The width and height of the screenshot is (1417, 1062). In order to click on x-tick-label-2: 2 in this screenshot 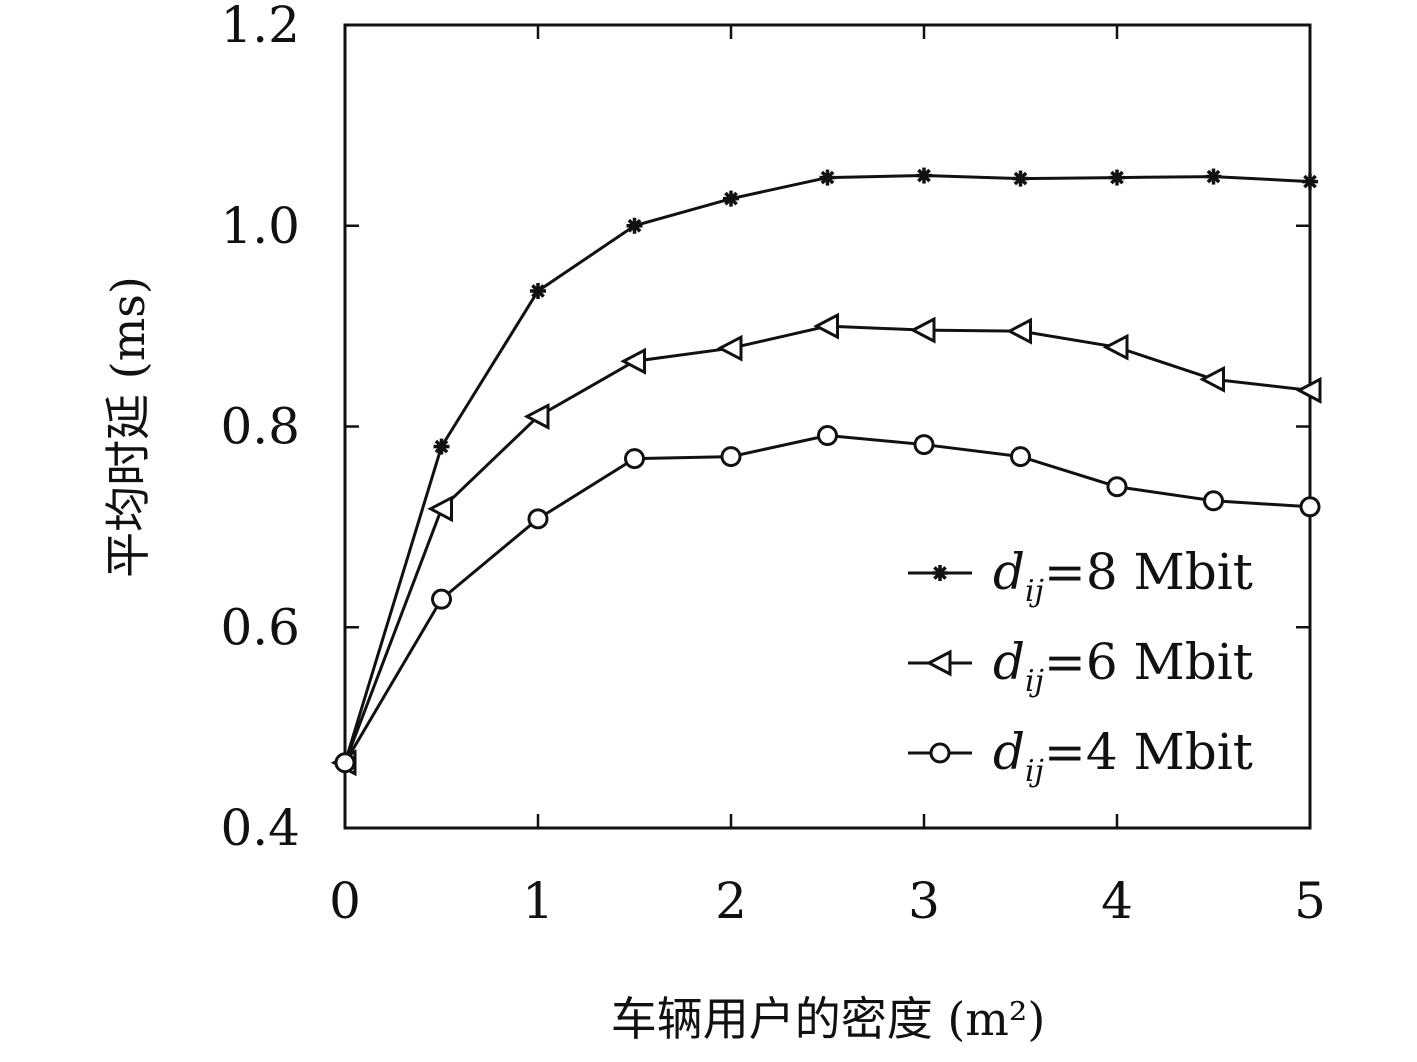, I will do `click(731, 901)`.